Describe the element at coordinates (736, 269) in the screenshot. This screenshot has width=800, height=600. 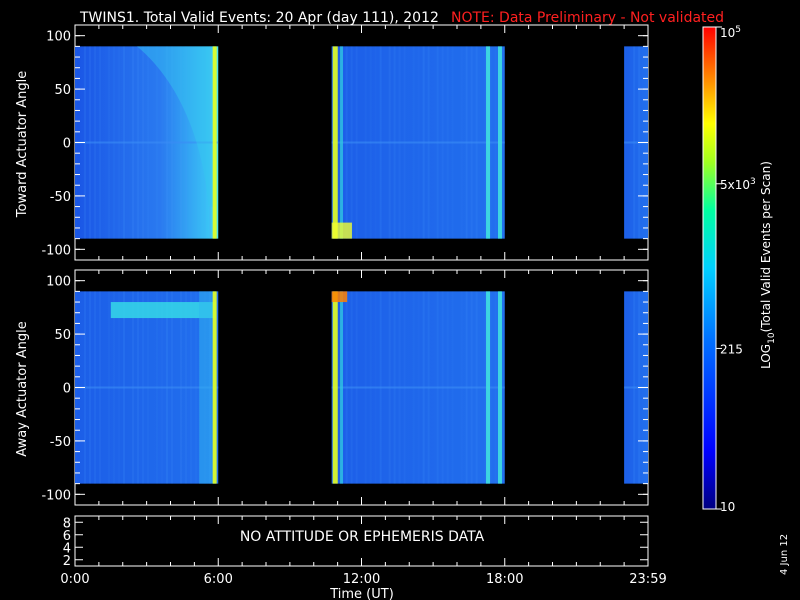
I see `colorbar-ticks: 10 215 5x103 105` at that location.